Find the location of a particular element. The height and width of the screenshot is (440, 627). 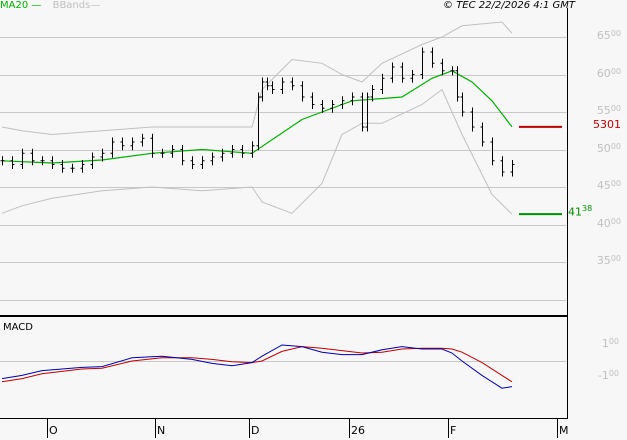

x-axis-label: M is located at coordinates (564, 430).